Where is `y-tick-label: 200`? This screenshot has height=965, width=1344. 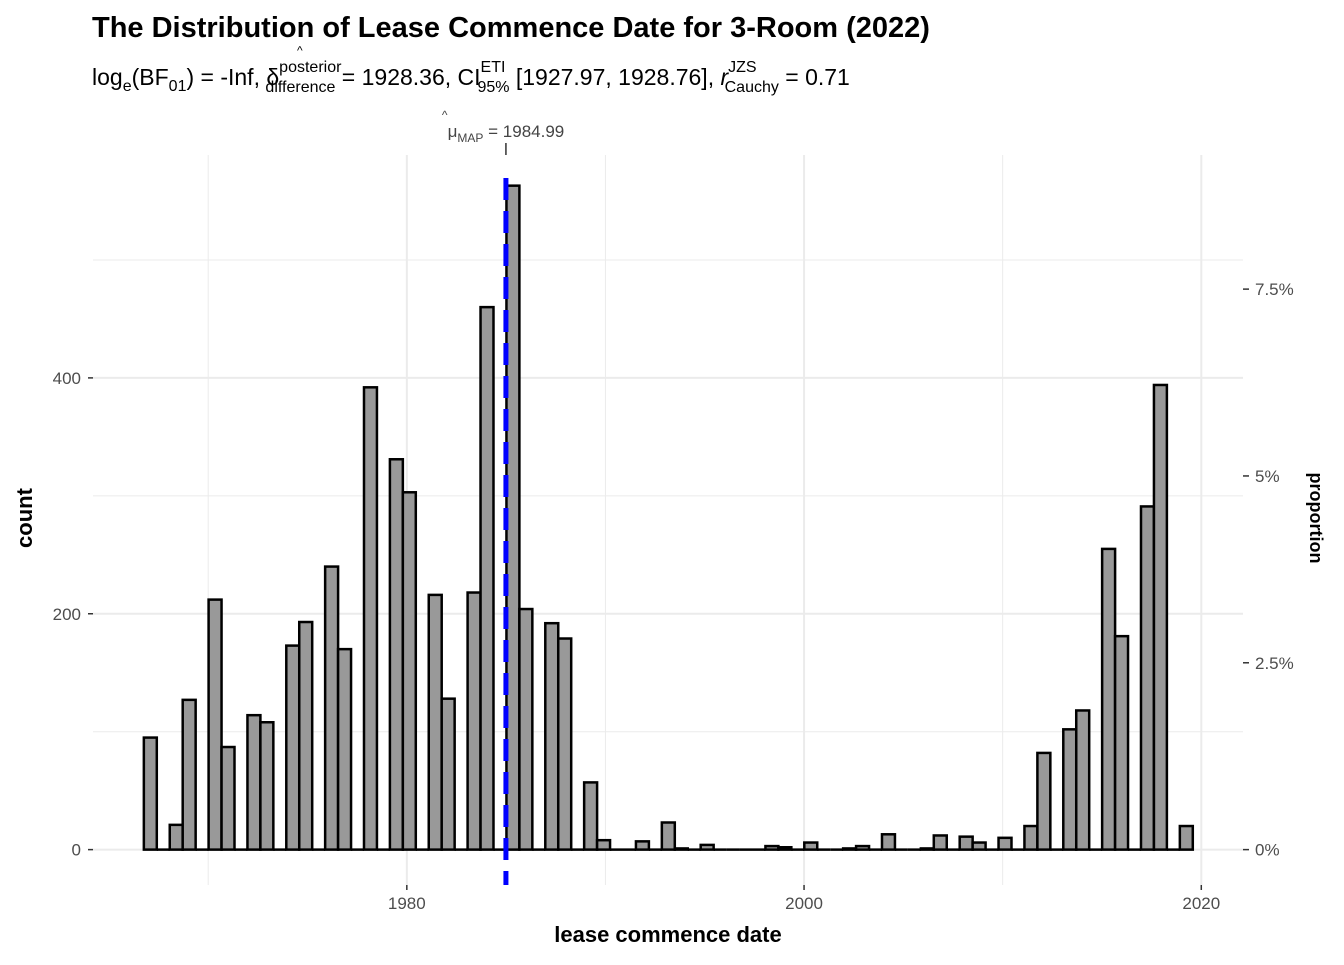 y-tick-label: 200 is located at coordinates (67, 614).